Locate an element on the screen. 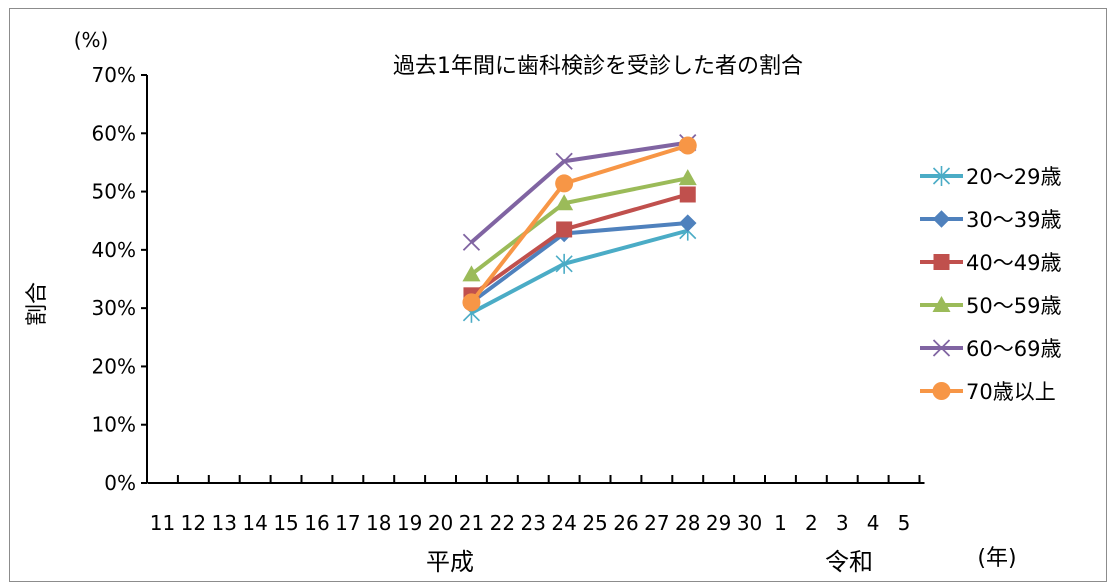  x-tick-label: 23 is located at coordinates (533, 523).